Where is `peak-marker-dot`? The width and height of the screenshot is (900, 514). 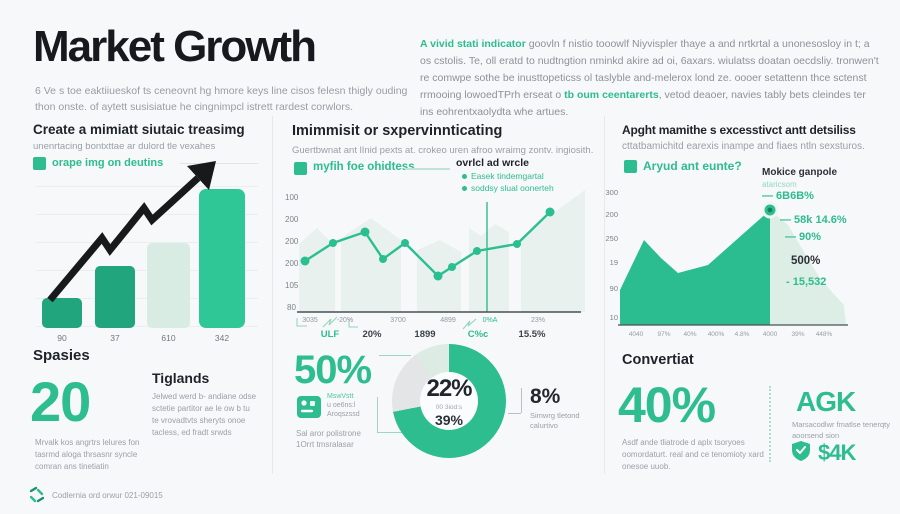
peak-marker-dot is located at coordinates (770, 210).